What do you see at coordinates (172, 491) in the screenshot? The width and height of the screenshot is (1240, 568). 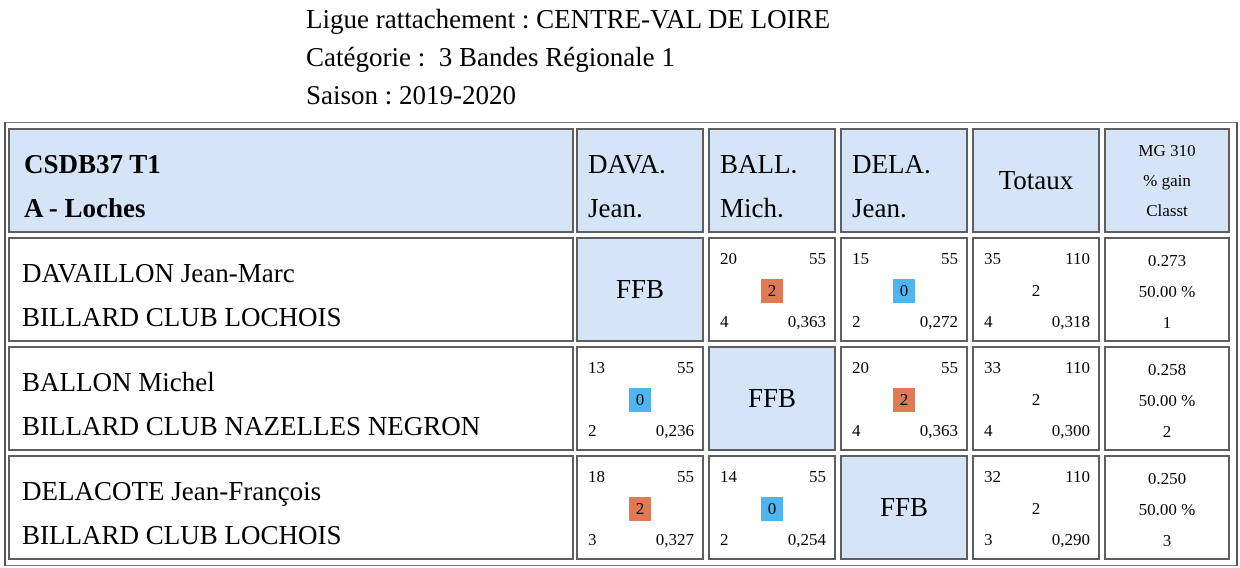 I see `player-name: DELACOTE Jean-François` at bounding box center [172, 491].